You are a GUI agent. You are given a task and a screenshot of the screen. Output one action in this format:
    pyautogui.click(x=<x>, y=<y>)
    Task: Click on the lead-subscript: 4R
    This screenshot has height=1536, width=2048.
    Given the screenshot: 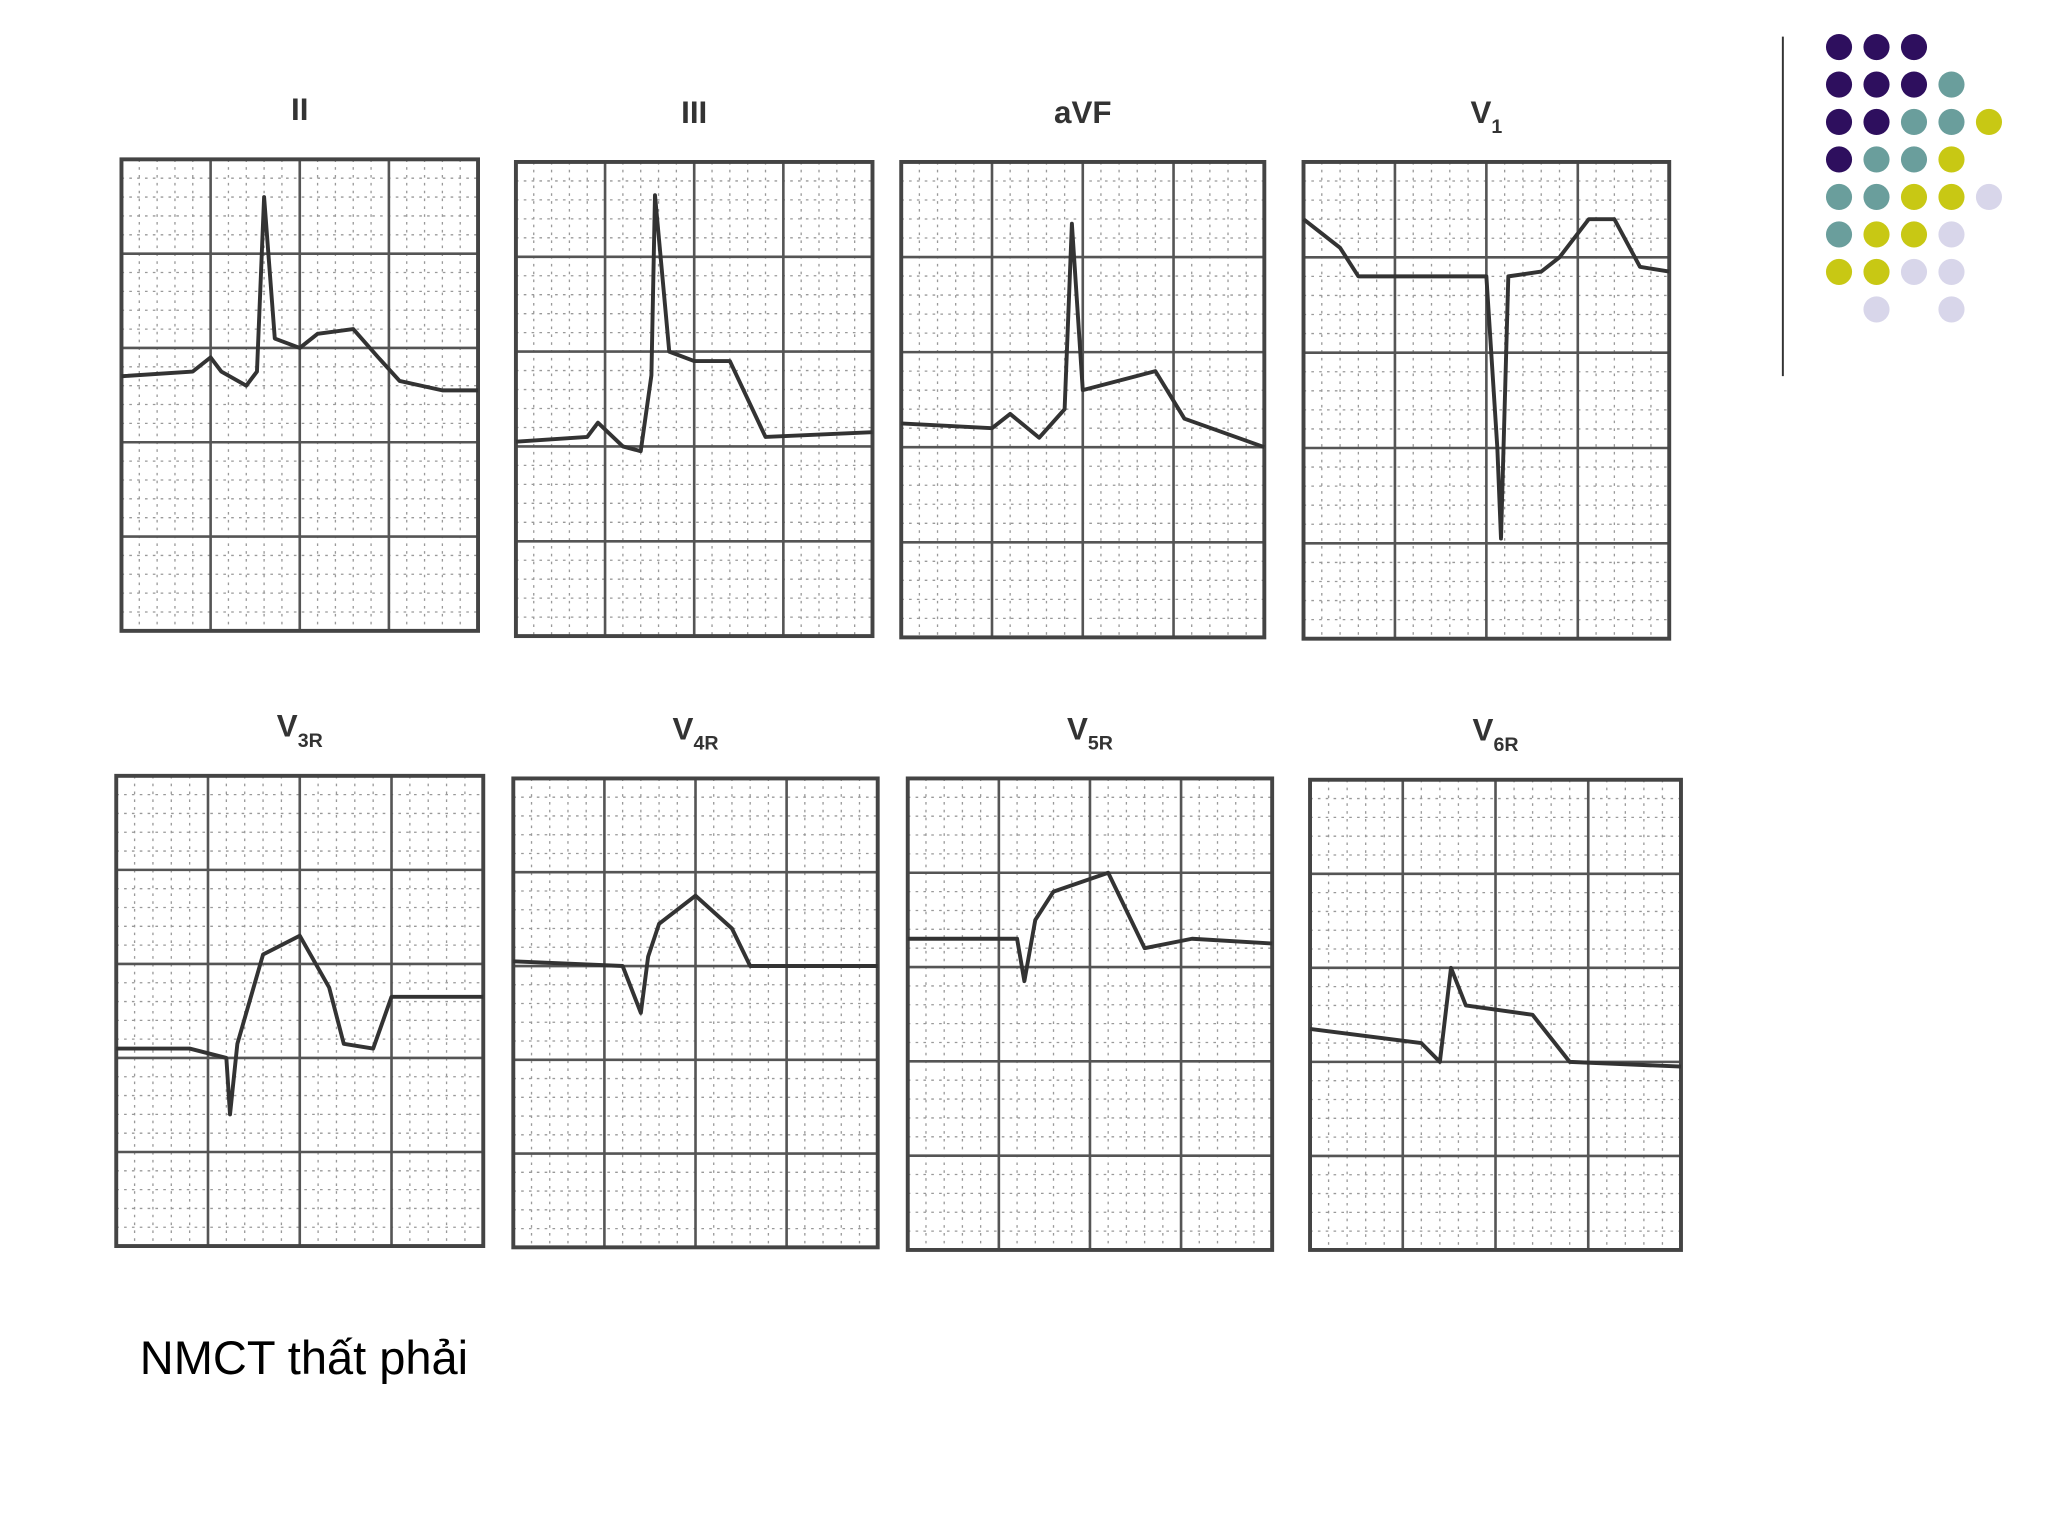 What is the action you would take?
    pyautogui.click(x=705, y=744)
    